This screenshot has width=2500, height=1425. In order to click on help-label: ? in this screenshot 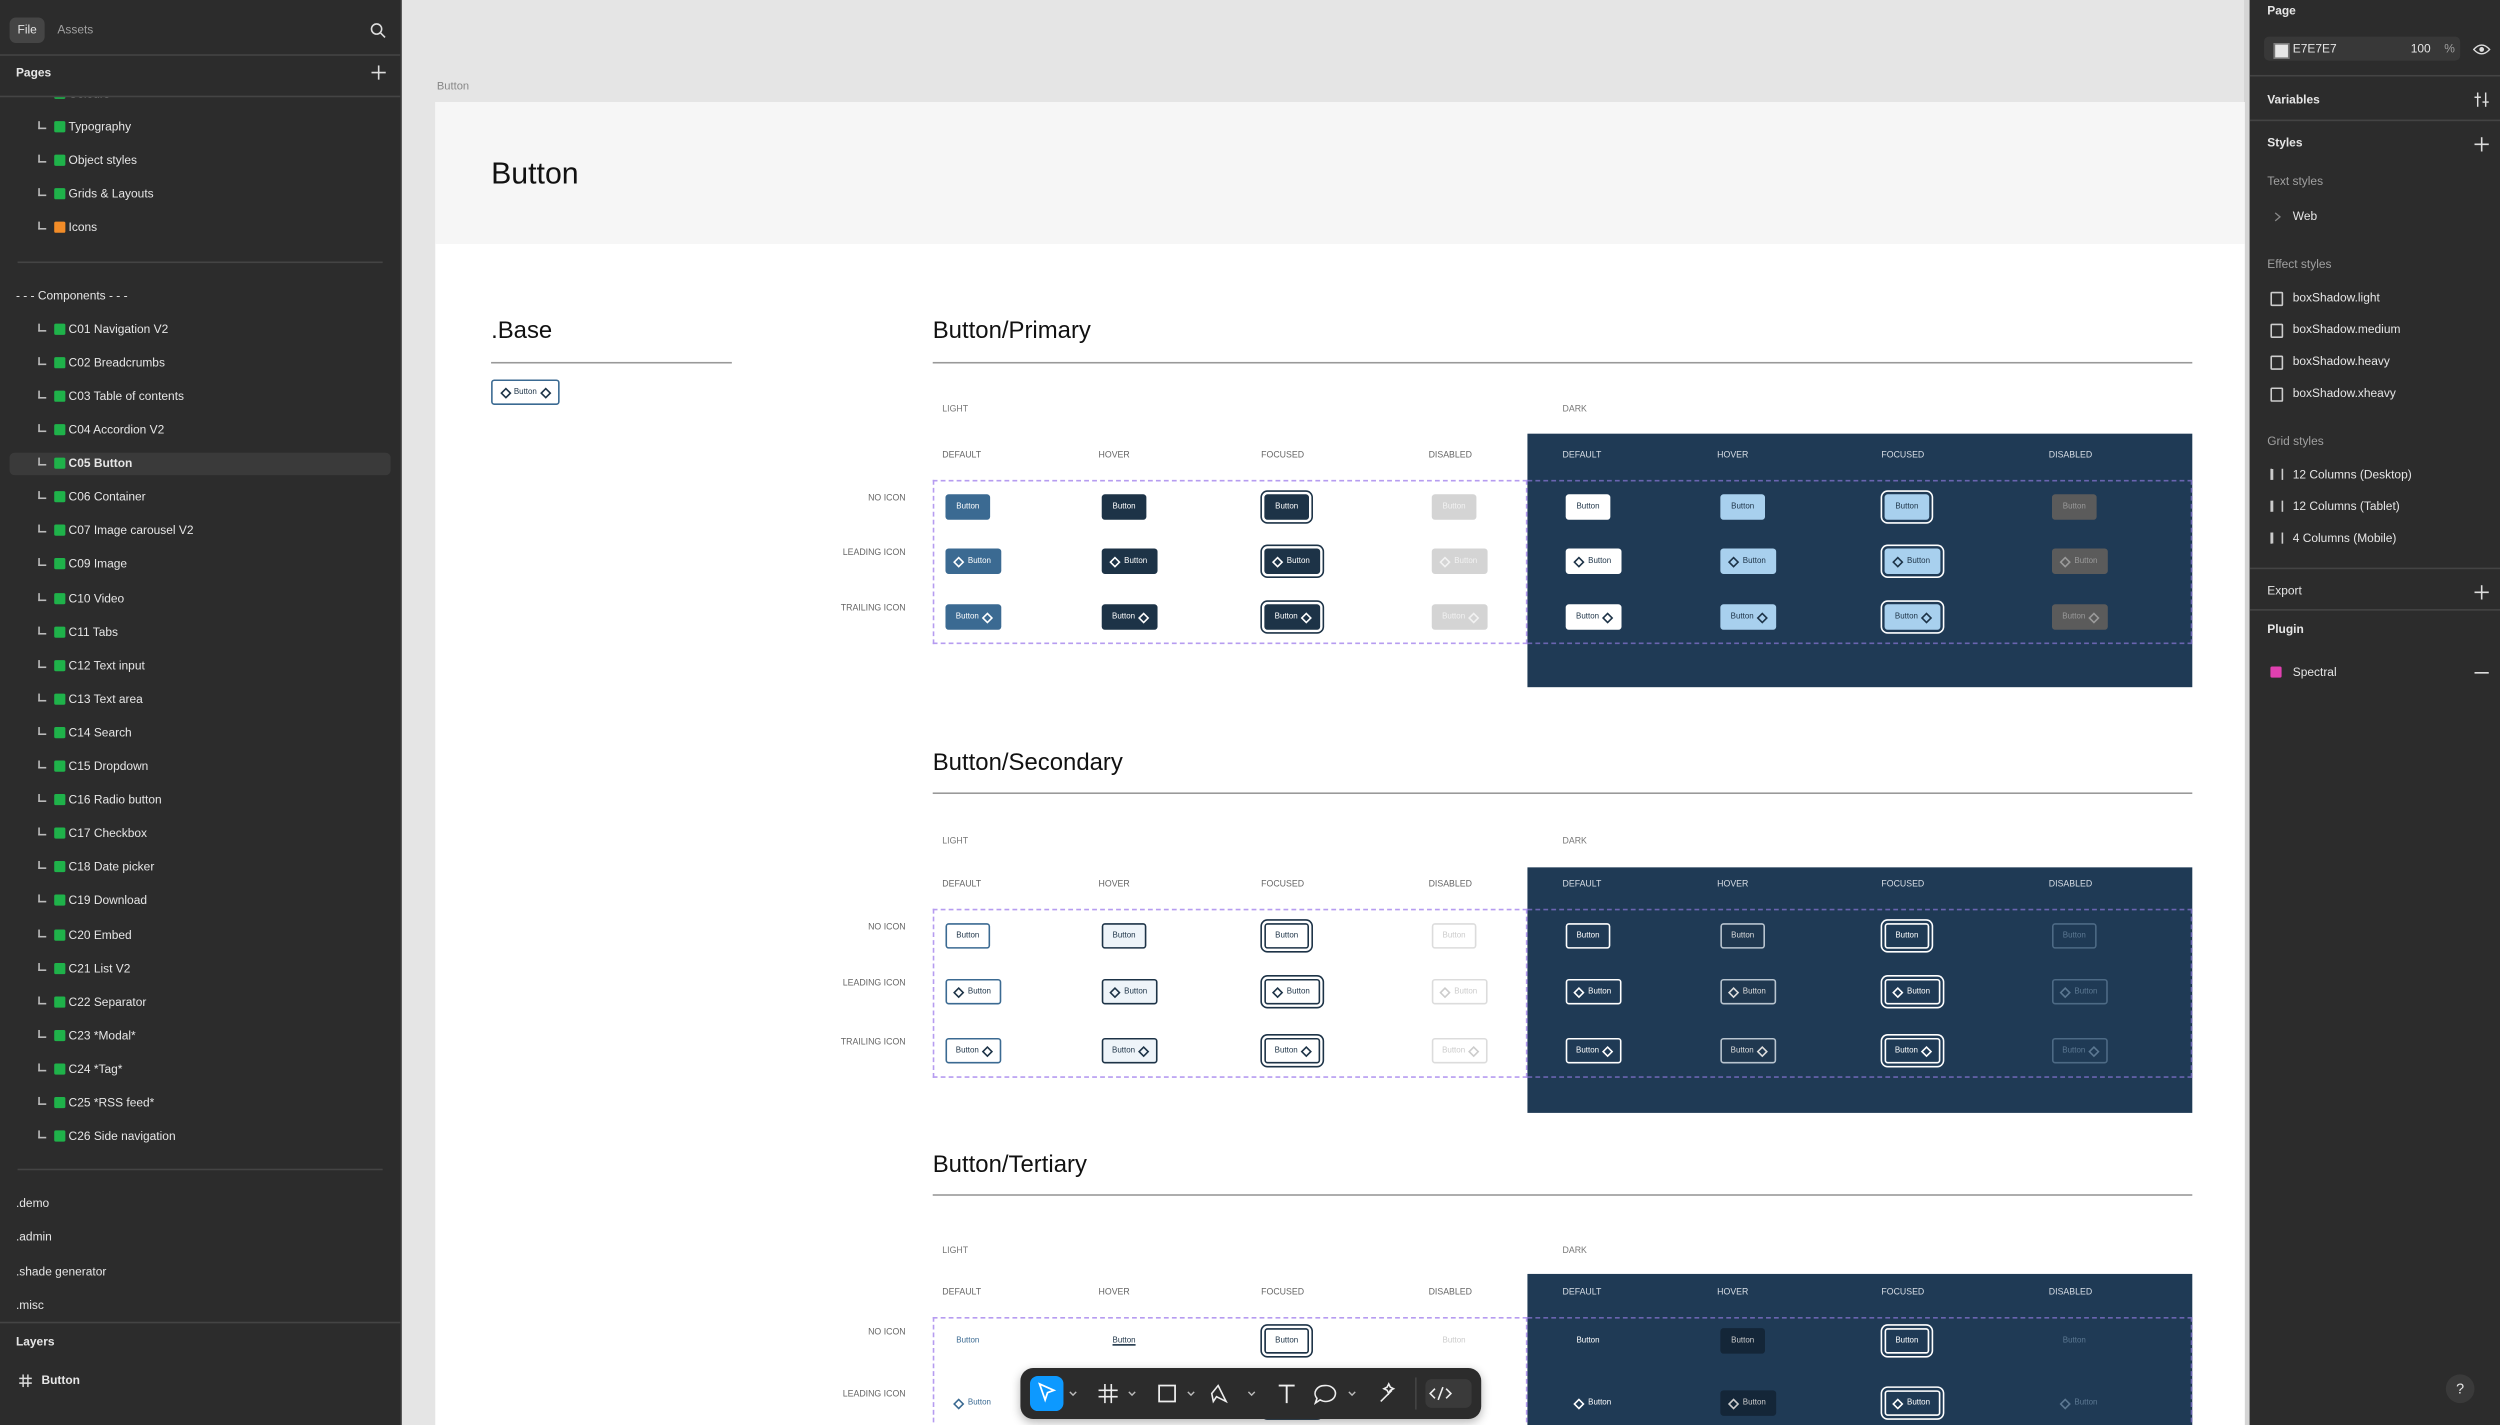, I will do `click(2460, 1388)`.